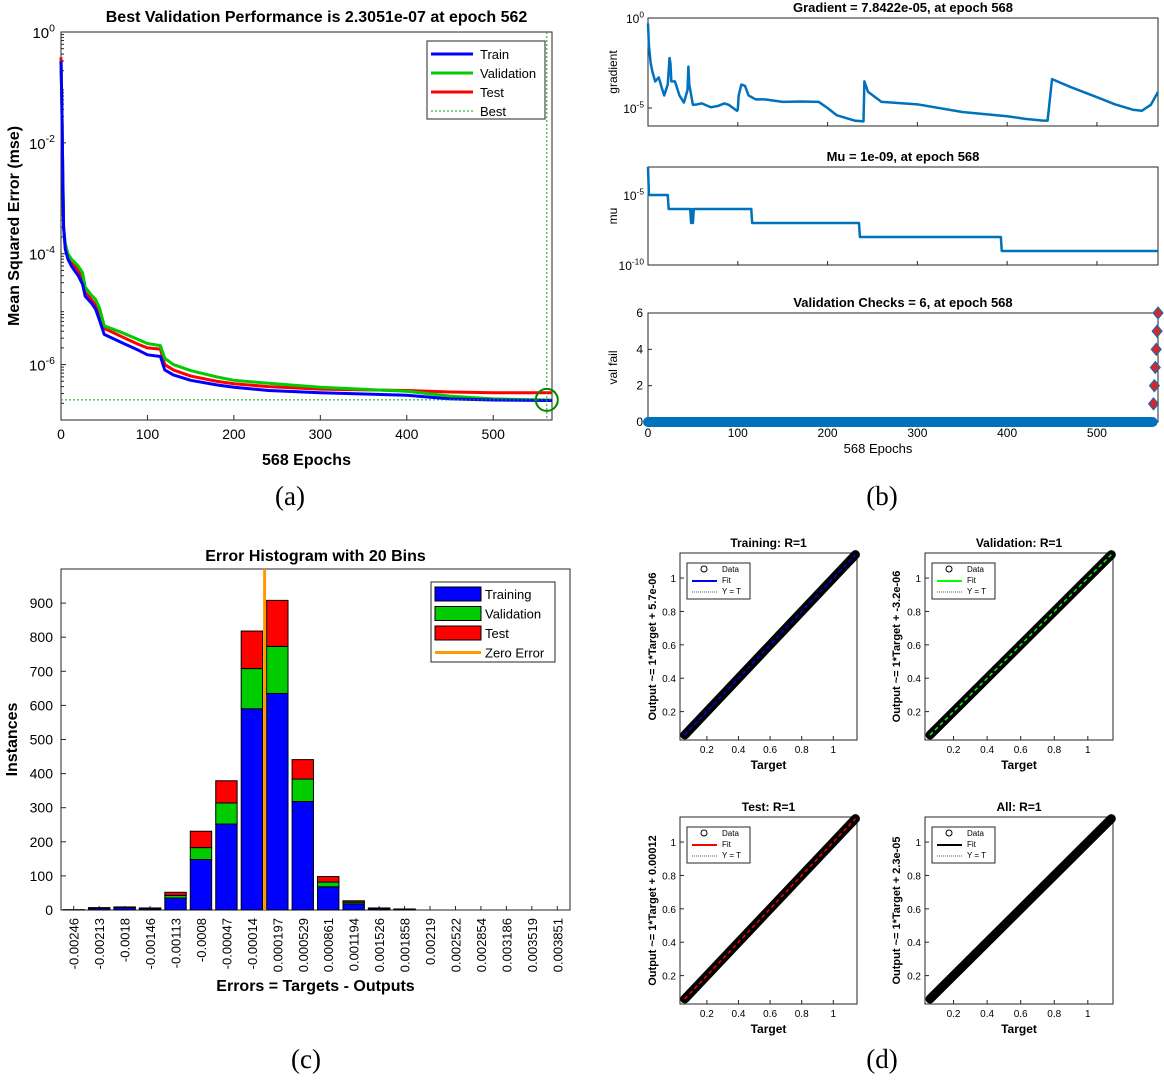 The width and height of the screenshot is (1164, 1080). Describe the element at coordinates (976, 591) in the screenshot. I see `legend-label-d2: Y = T` at that location.